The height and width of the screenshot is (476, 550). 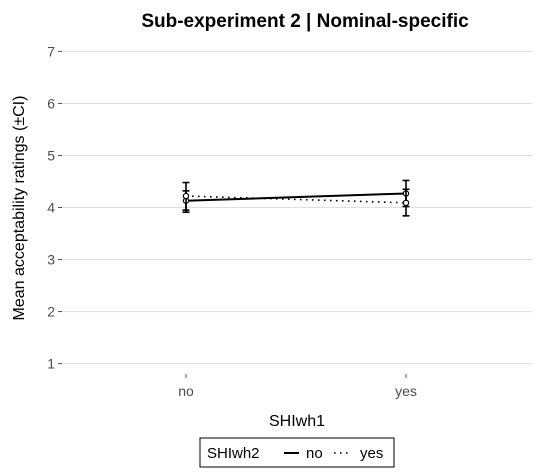 What do you see at coordinates (51, 312) in the screenshot?
I see `y-tick-label-2: 2` at bounding box center [51, 312].